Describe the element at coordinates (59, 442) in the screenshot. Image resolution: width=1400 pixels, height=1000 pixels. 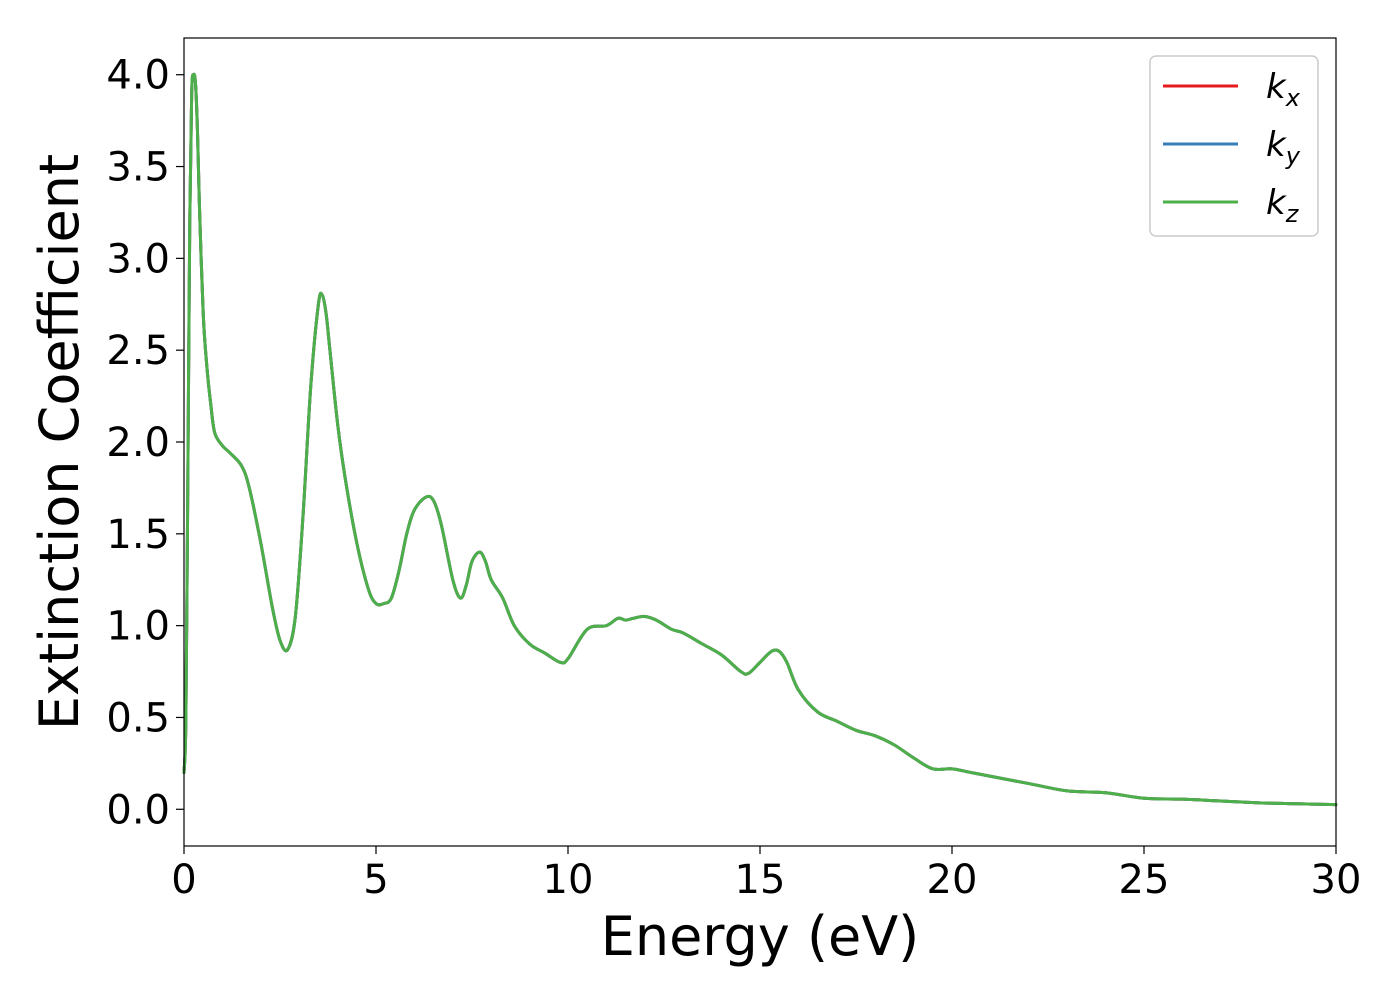
I see `y-axis-label: Extinction Coefficient` at that location.